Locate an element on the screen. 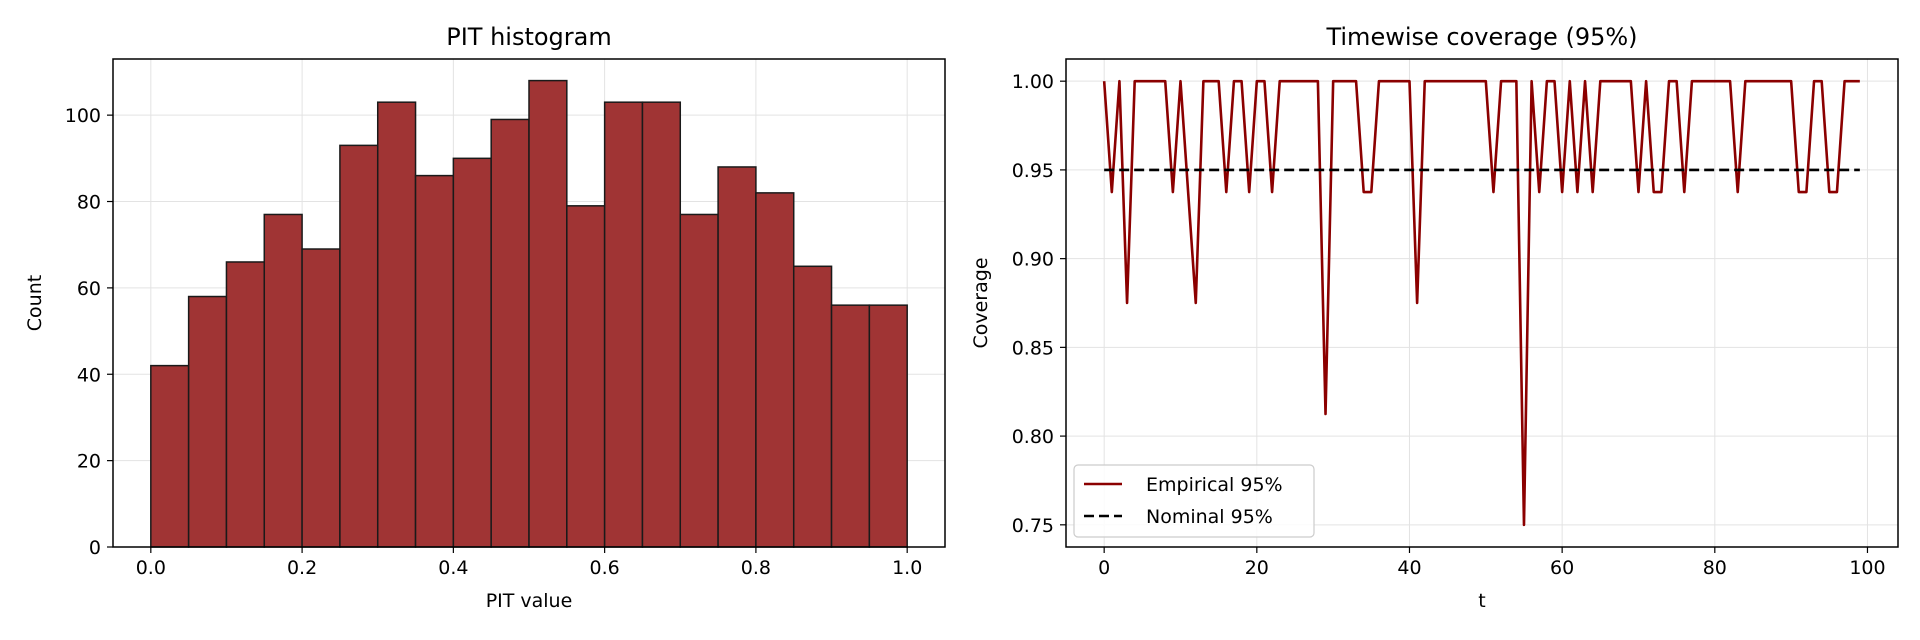 This screenshot has width=1920, height=640. coverage-y-tick-label: 0.75 is located at coordinates (1033, 526).